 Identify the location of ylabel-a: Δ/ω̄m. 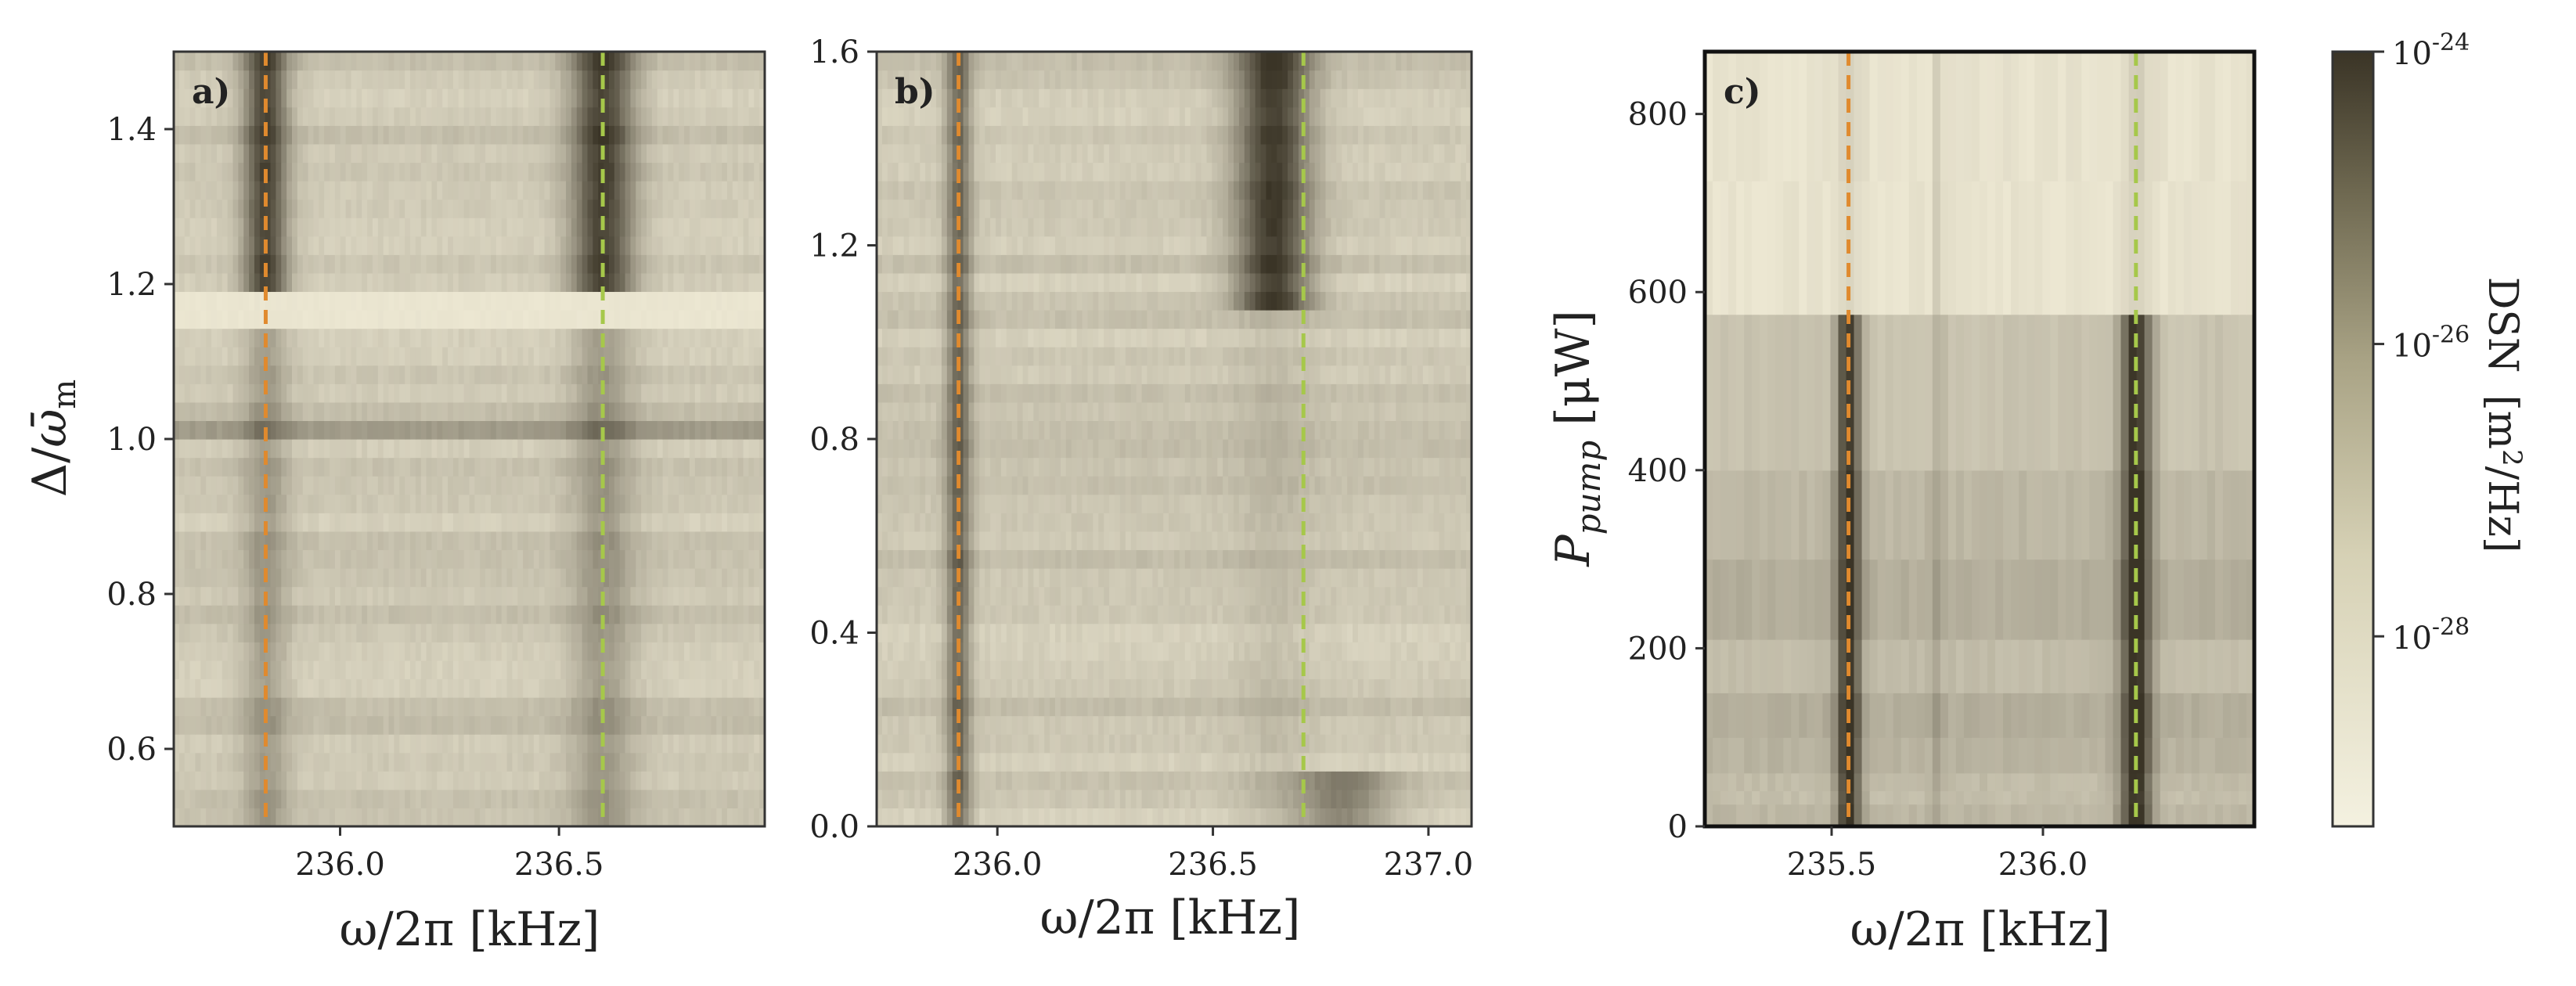
(53, 438).